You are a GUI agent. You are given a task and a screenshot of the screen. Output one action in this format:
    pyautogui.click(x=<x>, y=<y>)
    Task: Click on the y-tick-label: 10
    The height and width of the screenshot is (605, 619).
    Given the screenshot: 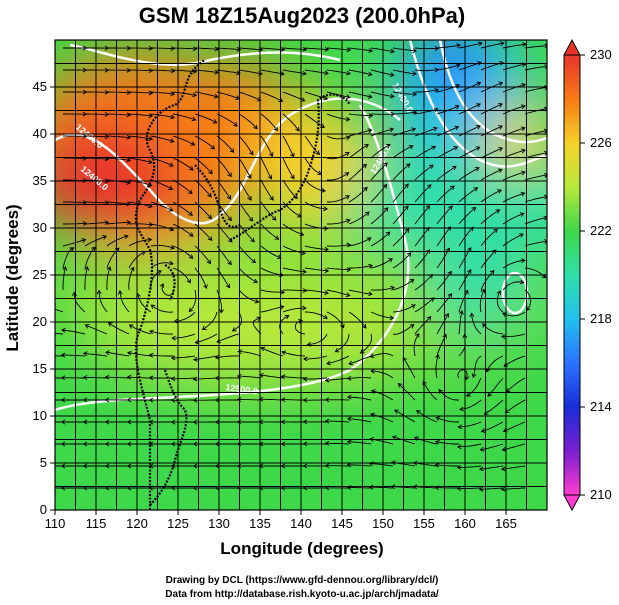 What is the action you would take?
    pyautogui.click(x=40, y=415)
    